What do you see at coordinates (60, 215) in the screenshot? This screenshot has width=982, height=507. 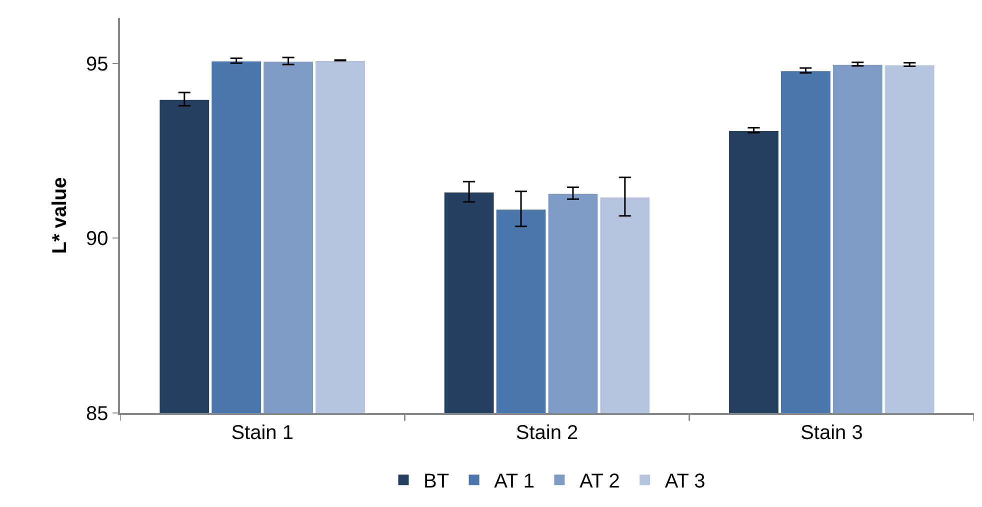 I see `y-axis-title: L* value` at bounding box center [60, 215].